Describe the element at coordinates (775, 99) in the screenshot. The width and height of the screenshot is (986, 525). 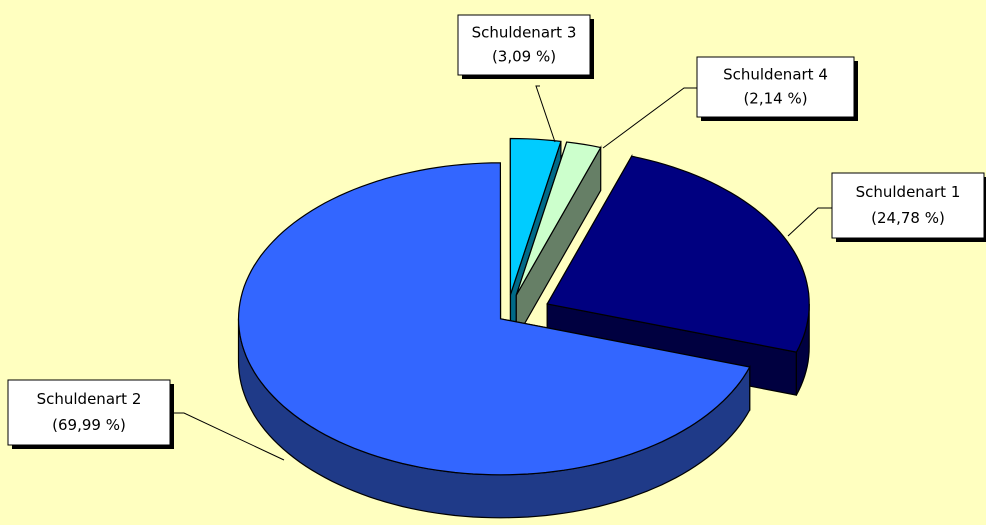
I see `value-label: (2,14 %)` at that location.